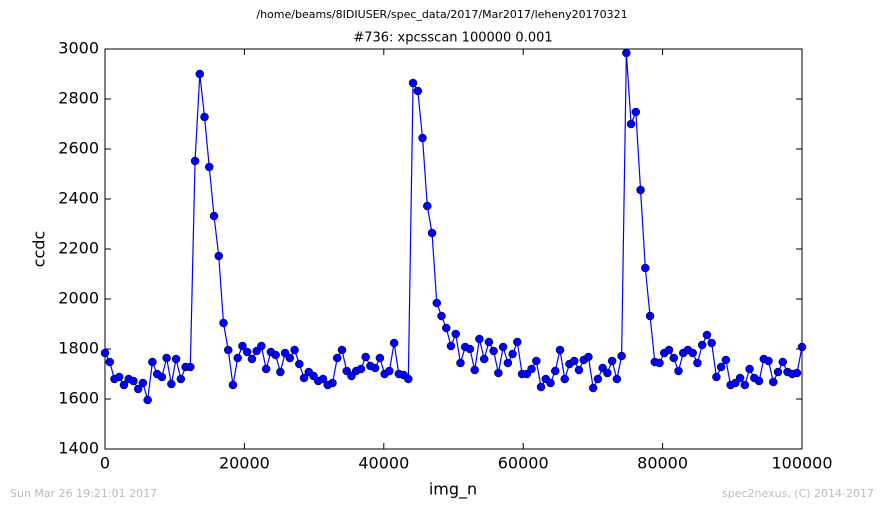 This screenshot has height=509, width=884. What do you see at coordinates (78, 98) in the screenshot?
I see `y-tick-label: 2800` at bounding box center [78, 98].